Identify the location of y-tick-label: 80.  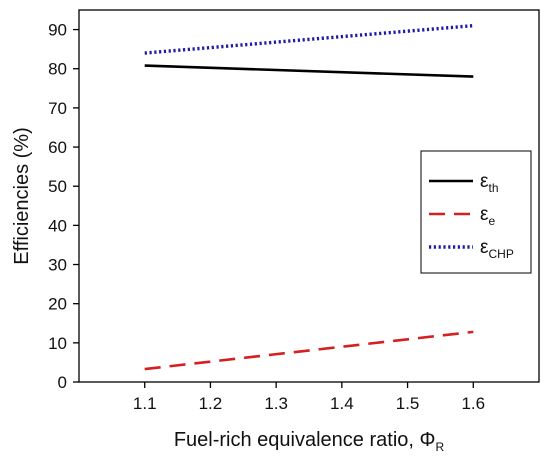
(57, 69).